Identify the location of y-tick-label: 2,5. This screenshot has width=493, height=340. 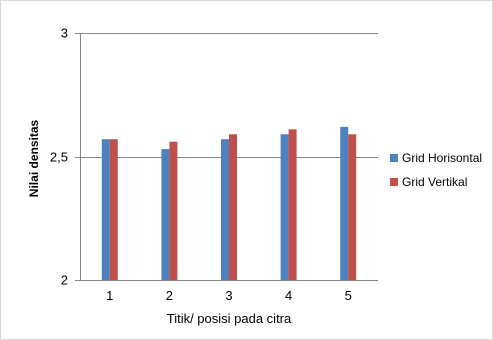
(59, 157).